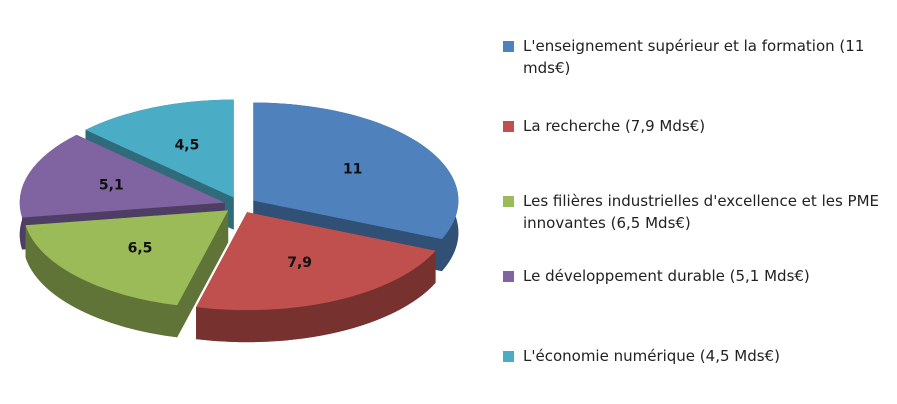 The width and height of the screenshot is (897, 404). Describe the element at coordinates (187, 145) in the screenshot. I see `data-label: 4,5` at that location.